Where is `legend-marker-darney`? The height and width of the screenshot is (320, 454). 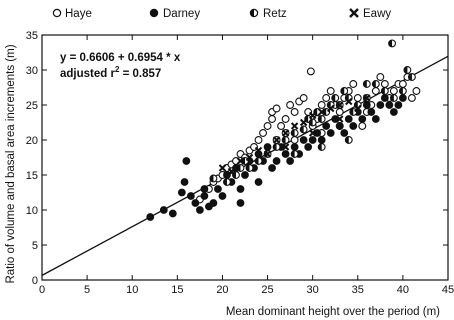 legend-marker-darney is located at coordinates (154, 13).